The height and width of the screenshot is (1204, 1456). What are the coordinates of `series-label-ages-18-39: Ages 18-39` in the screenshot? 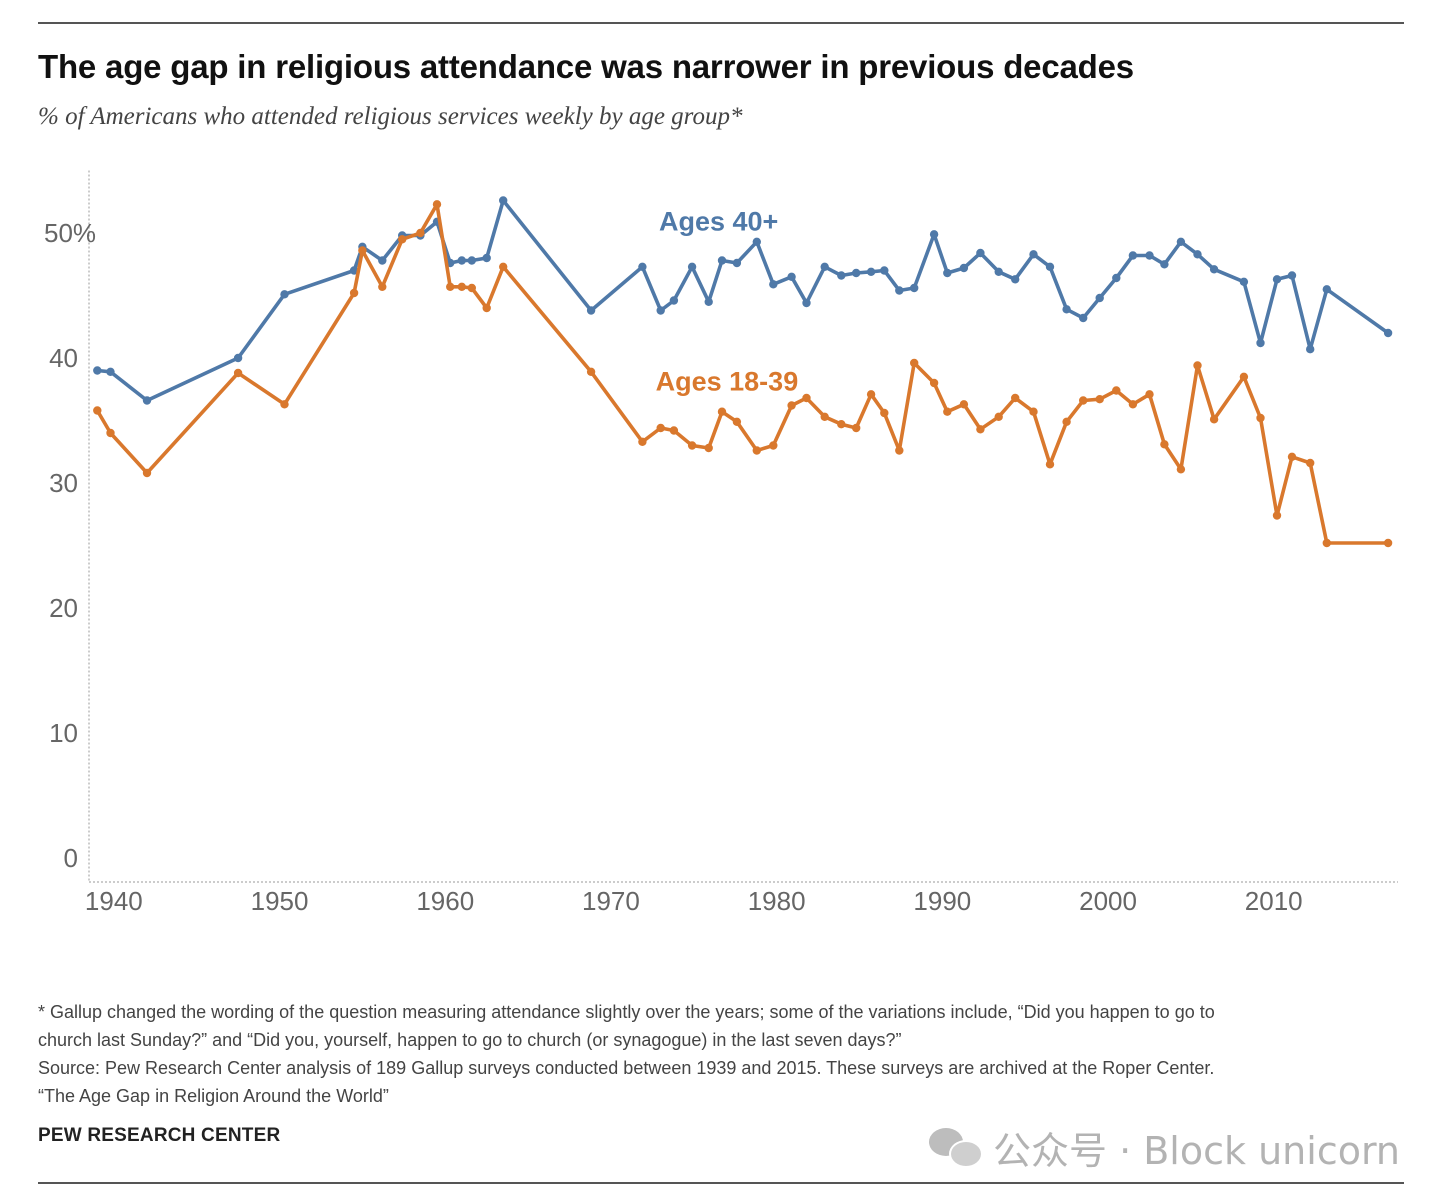 It's located at (727, 382).